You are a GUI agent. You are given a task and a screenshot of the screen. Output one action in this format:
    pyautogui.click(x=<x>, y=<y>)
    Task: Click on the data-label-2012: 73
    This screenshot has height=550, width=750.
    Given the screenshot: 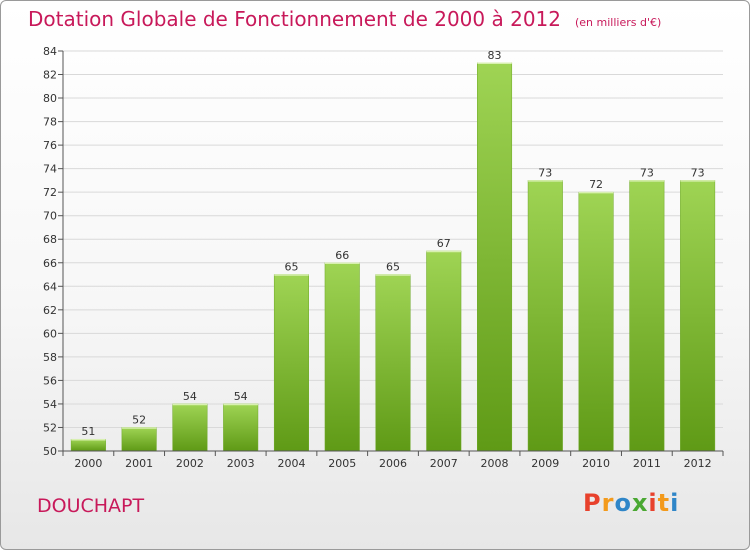 What is the action you would take?
    pyautogui.click(x=698, y=172)
    